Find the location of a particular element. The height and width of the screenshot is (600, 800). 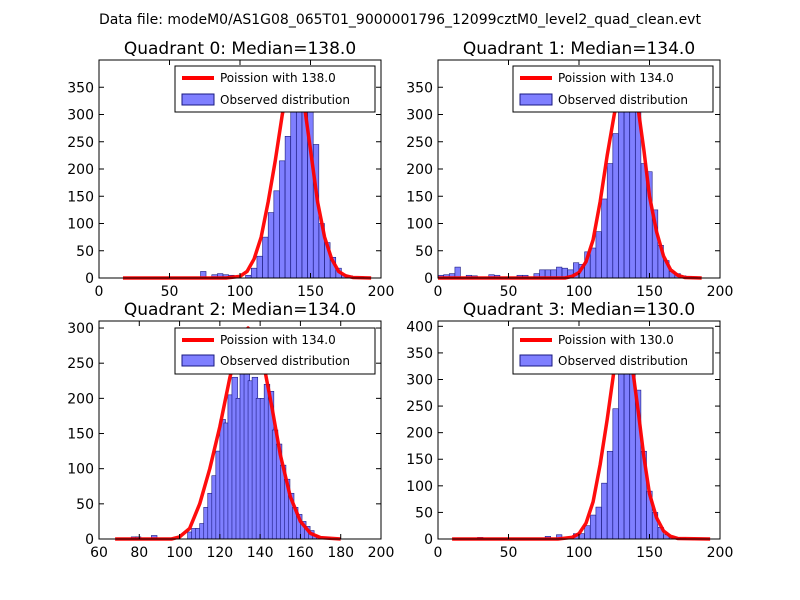

panel-title-quadrant-1: Quadrant 1: Median=134.0 is located at coordinates (579, 49).